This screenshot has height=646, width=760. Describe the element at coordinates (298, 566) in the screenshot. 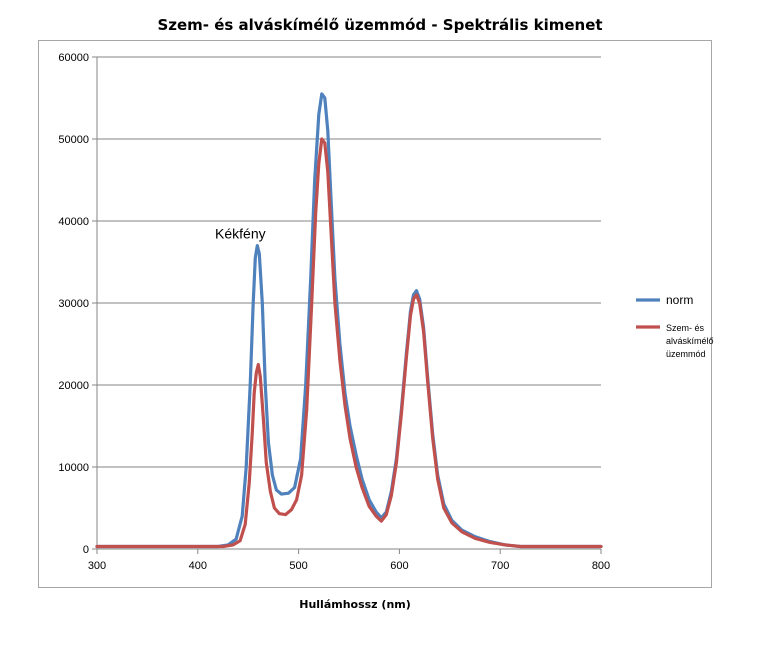

I see `x-tick-label: 500` at that location.